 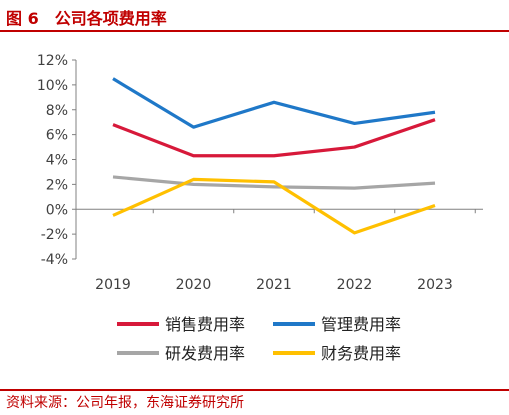 What do you see at coordinates (113, 285) in the screenshot?
I see `x-tick-label: 2019` at bounding box center [113, 285].